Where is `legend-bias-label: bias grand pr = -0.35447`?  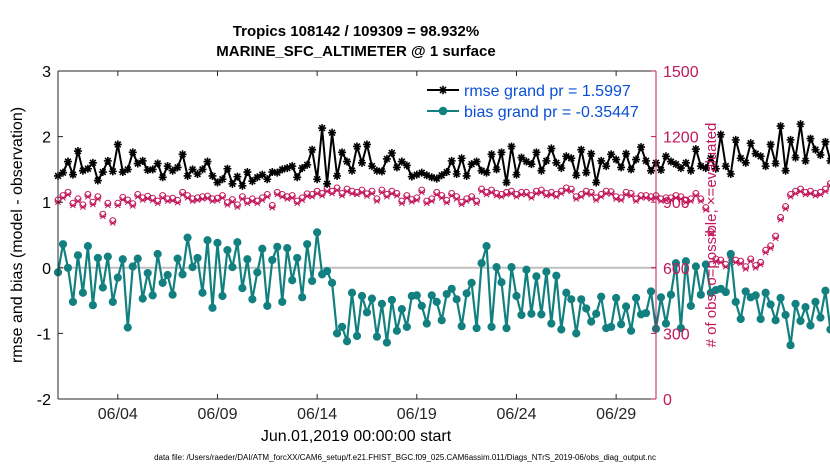
legend-bias-label: bias grand pr = -0.35447 is located at coordinates (551, 112).